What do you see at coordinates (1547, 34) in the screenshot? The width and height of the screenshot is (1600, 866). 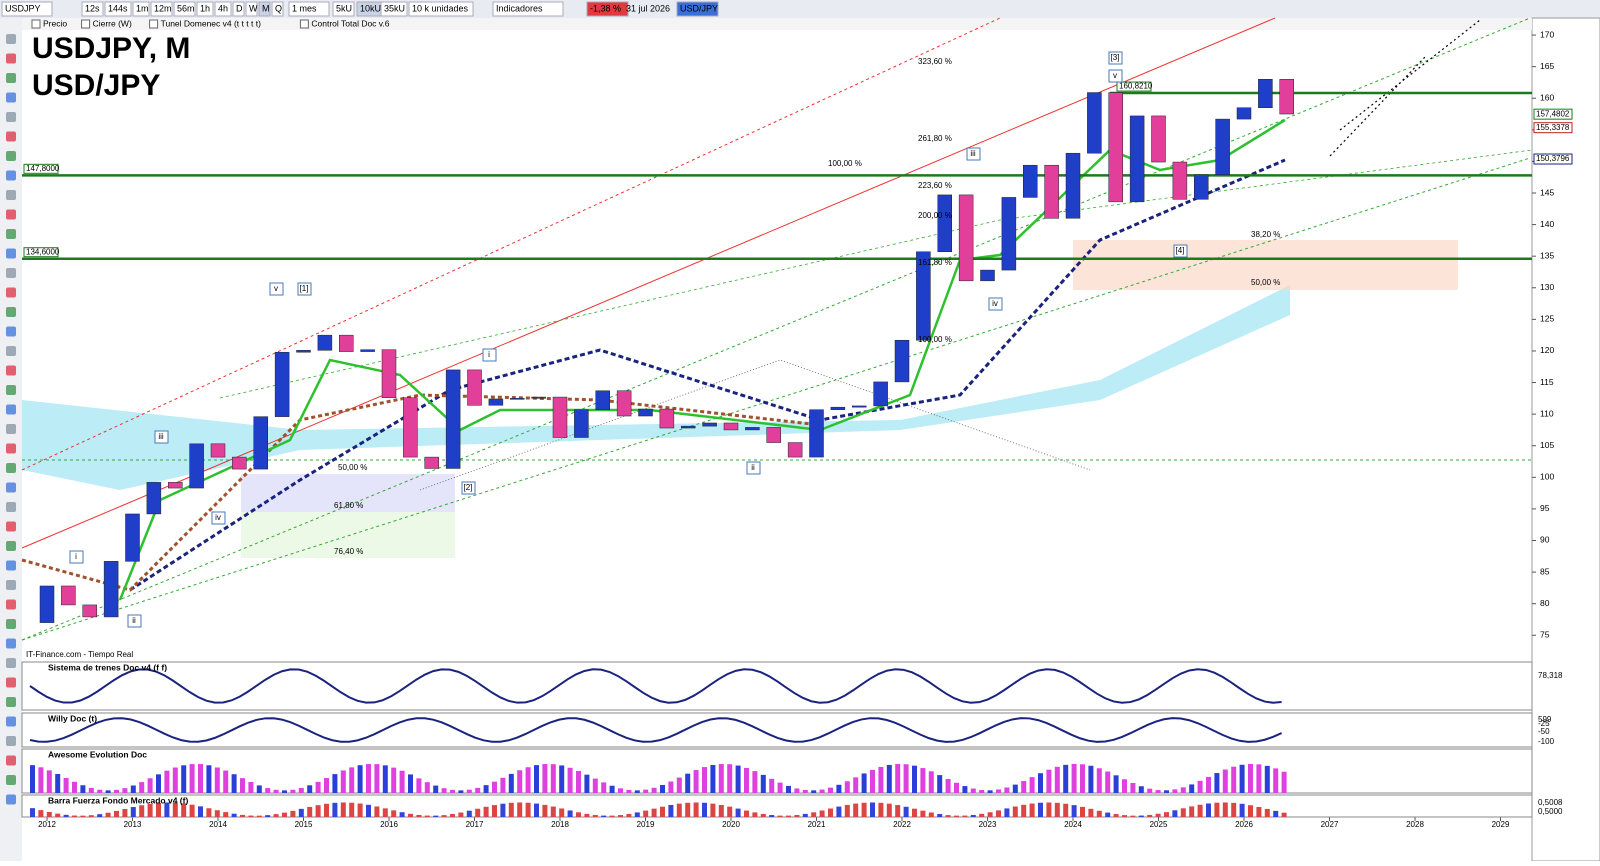 I see `y-tick-label: 170` at bounding box center [1547, 34].